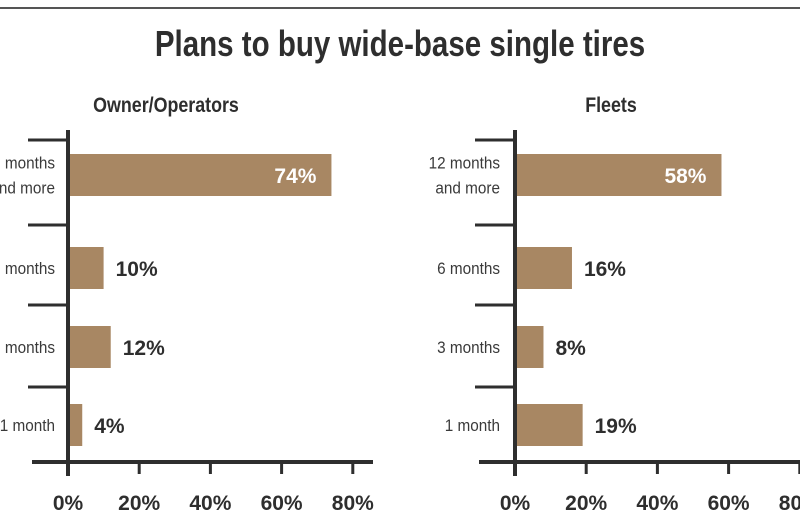 This screenshot has height=532, width=800. I want to click on bar-value-label: 12%, so click(144, 348).